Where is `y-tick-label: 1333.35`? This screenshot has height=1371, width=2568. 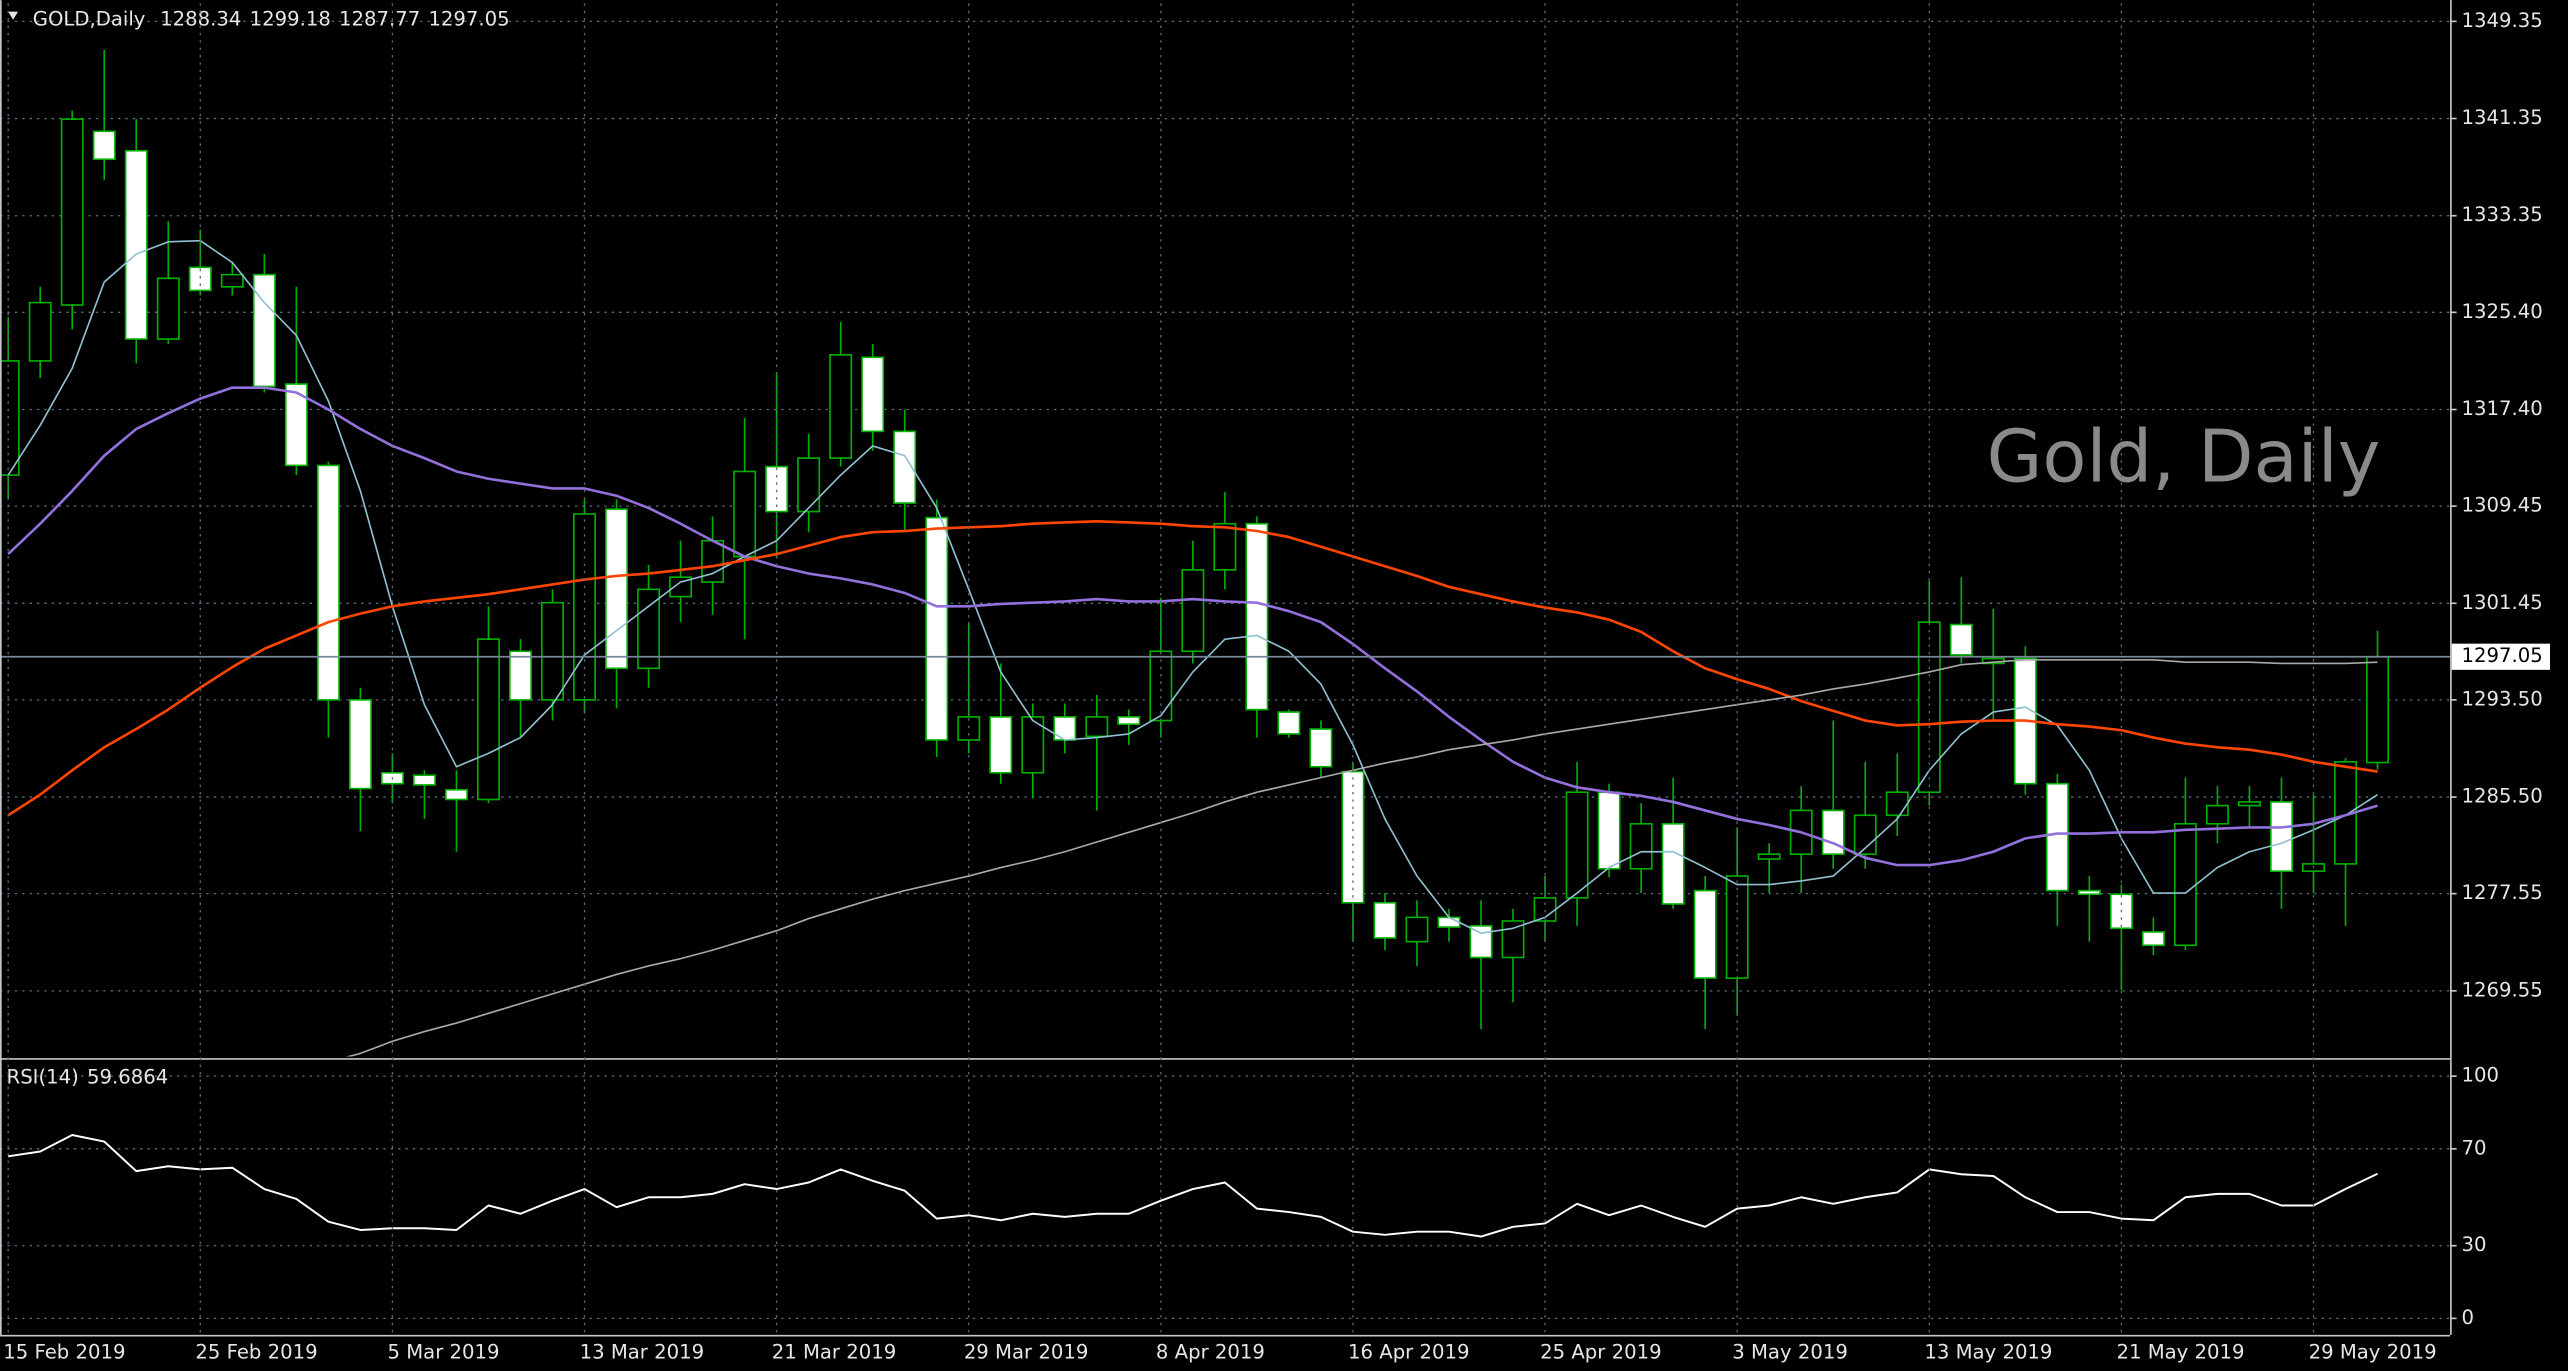 y-tick-label: 1333.35 is located at coordinates (2502, 214).